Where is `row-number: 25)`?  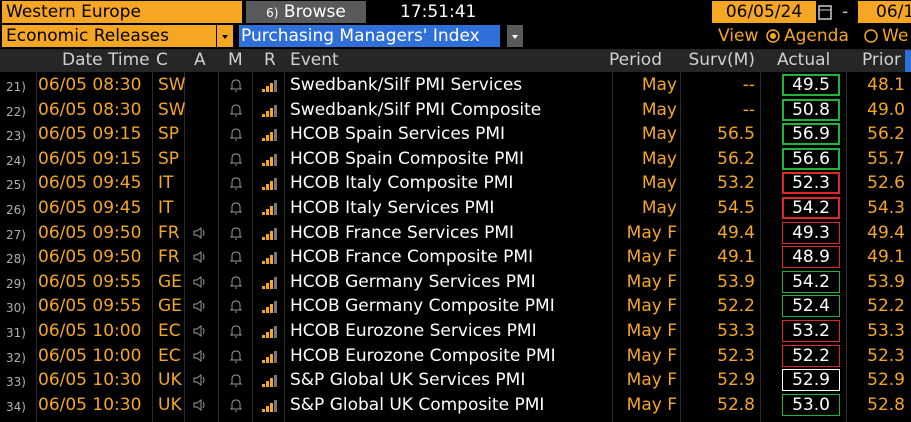
row-number: 25) is located at coordinates (16, 185).